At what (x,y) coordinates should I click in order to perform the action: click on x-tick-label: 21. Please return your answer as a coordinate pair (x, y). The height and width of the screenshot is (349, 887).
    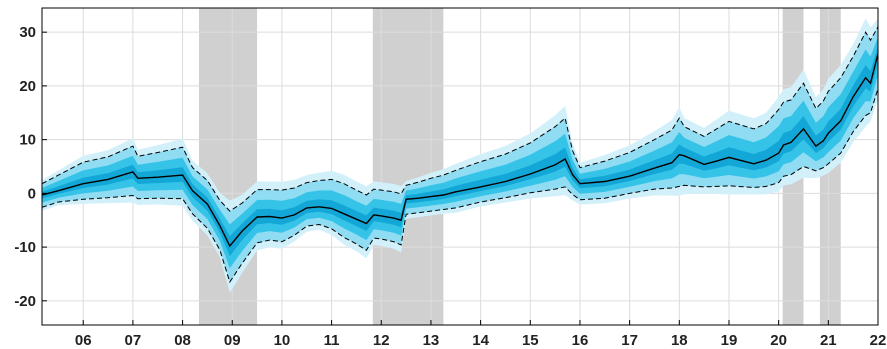
    Looking at the image, I should click on (828, 340).